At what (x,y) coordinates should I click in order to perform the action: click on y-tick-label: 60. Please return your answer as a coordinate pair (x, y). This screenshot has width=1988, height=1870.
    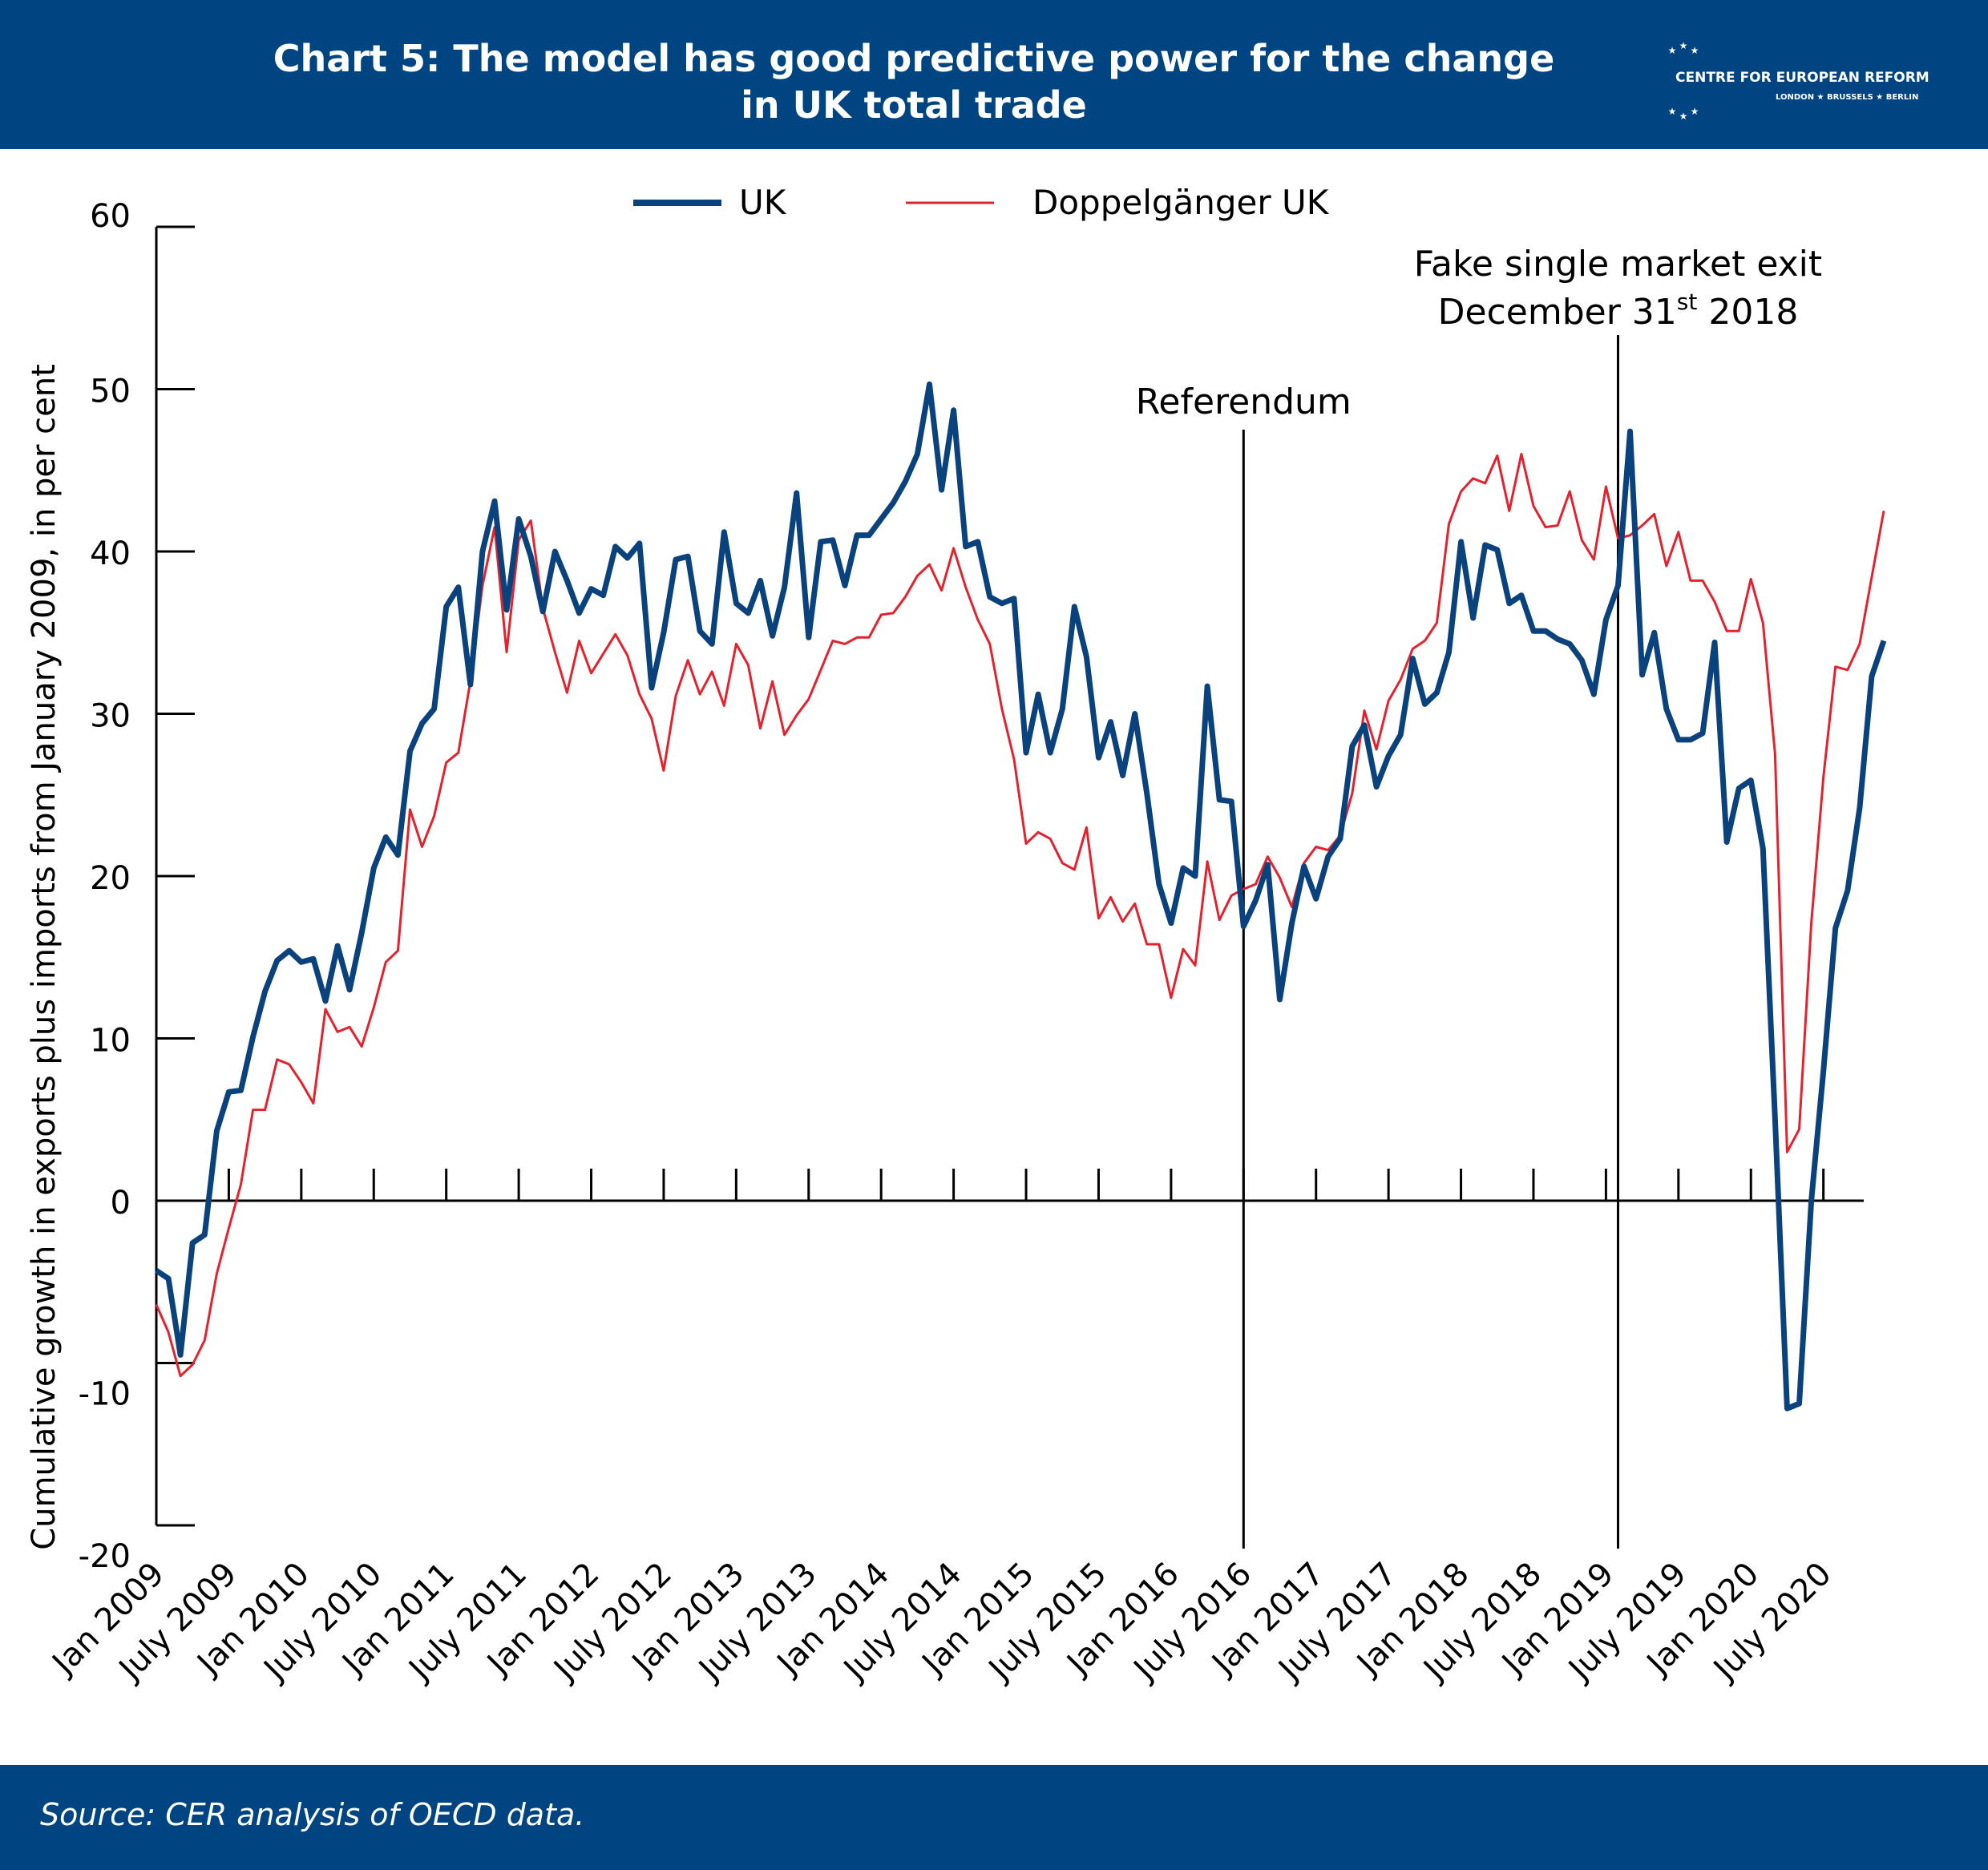
    Looking at the image, I should click on (110, 216).